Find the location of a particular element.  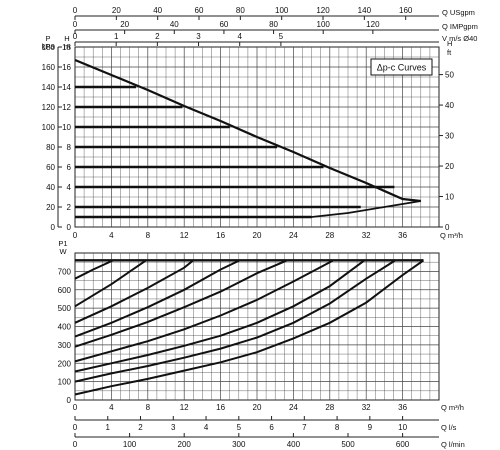

upper-x-tick-label: 20 is located at coordinates (257, 235).